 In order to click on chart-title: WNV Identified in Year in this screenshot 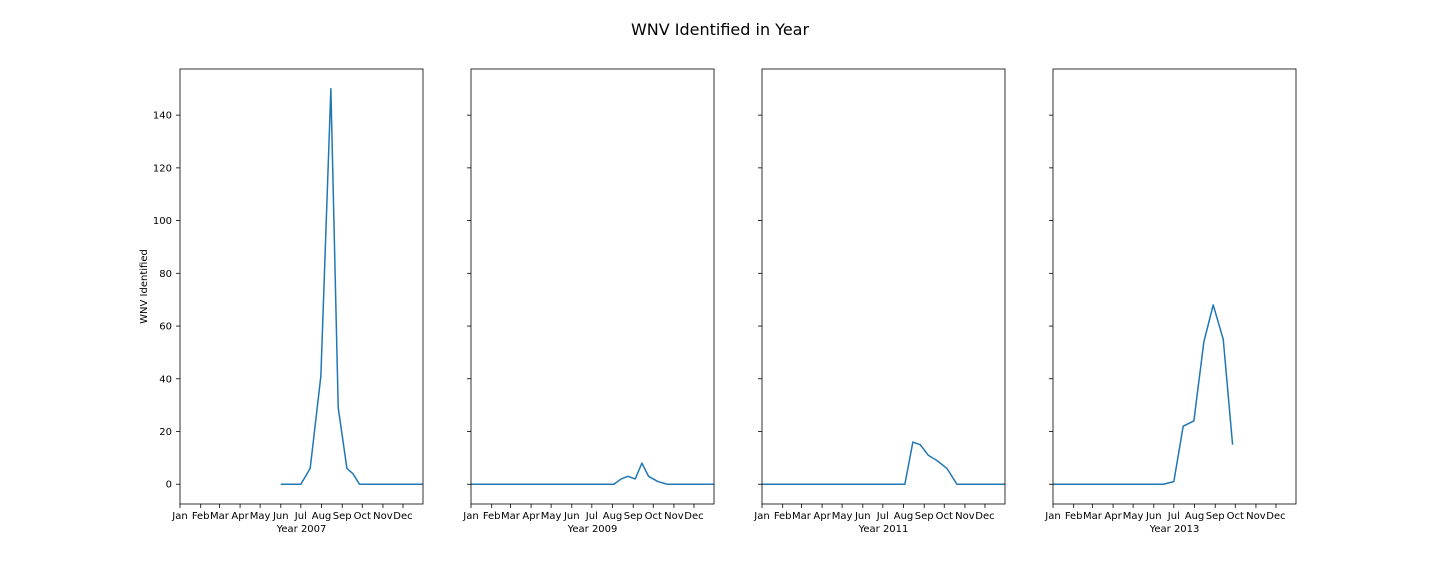, I will do `click(720, 29)`.